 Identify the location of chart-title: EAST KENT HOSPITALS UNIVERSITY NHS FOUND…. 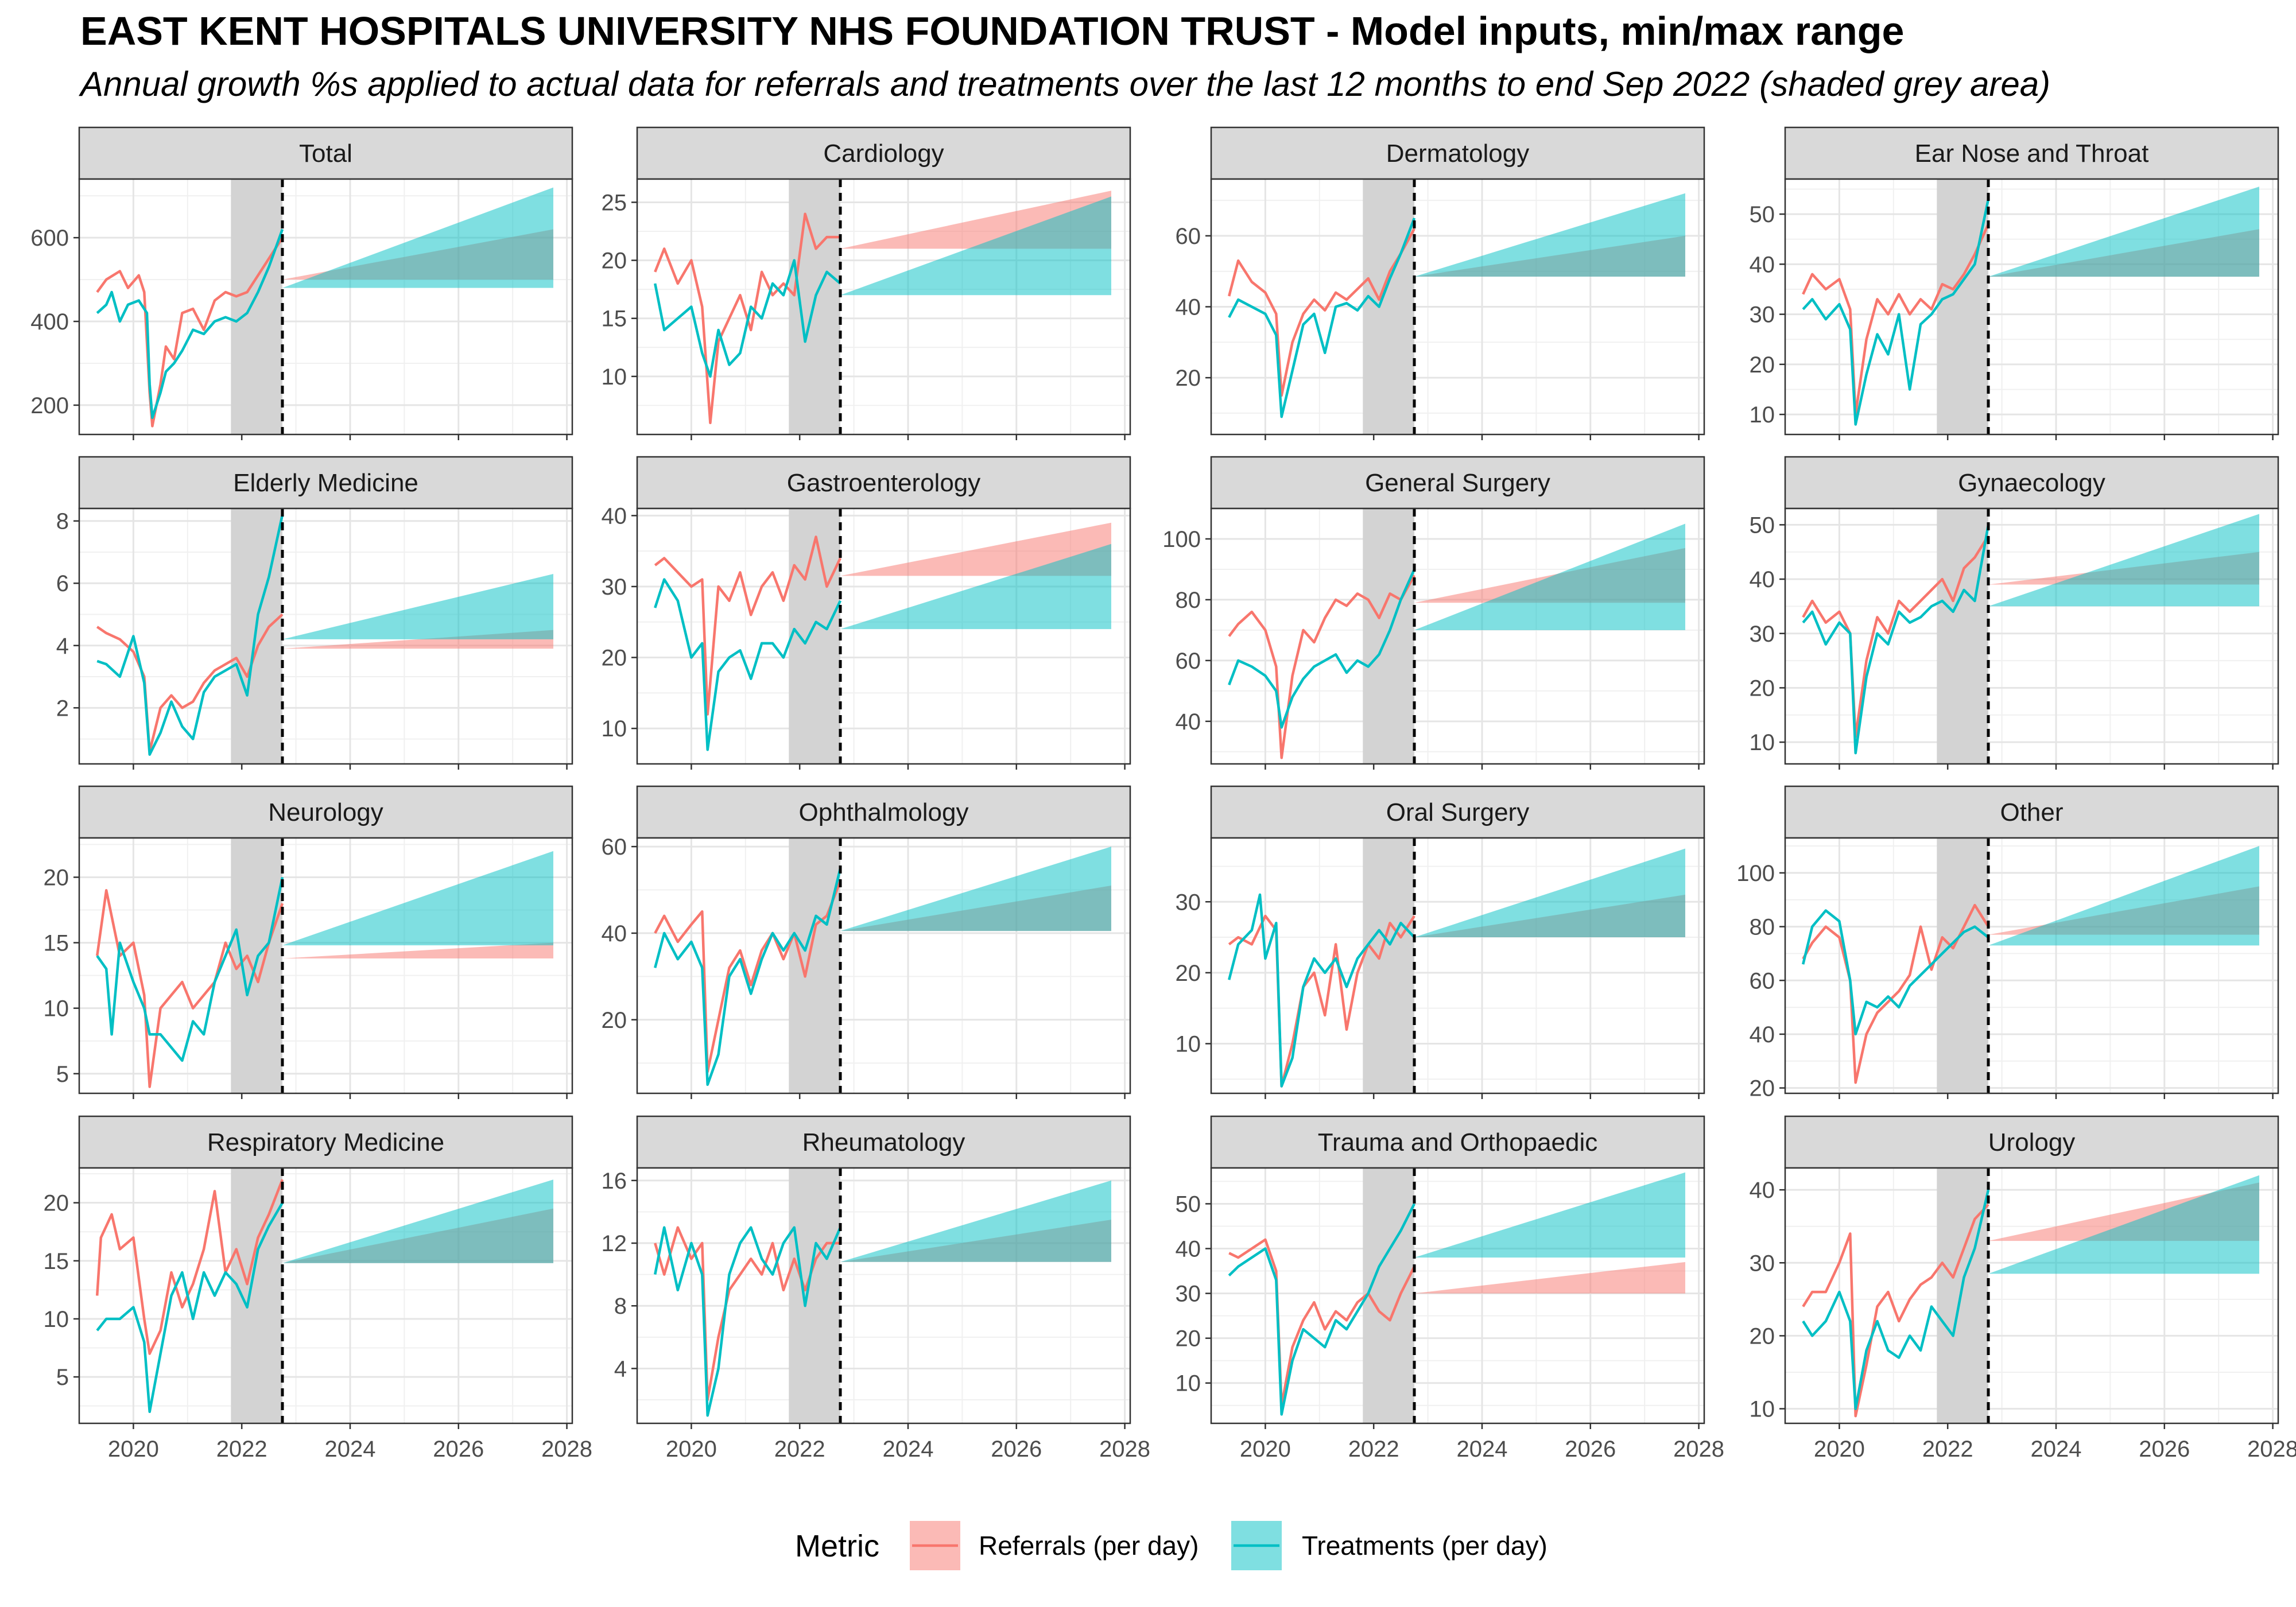
(992, 31).